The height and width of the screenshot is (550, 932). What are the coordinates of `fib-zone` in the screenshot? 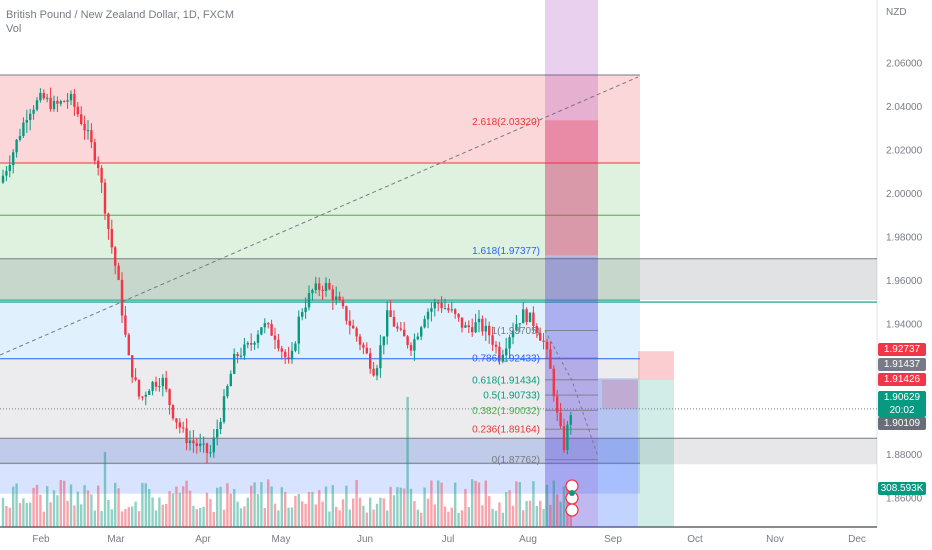 It's located at (320, 451).